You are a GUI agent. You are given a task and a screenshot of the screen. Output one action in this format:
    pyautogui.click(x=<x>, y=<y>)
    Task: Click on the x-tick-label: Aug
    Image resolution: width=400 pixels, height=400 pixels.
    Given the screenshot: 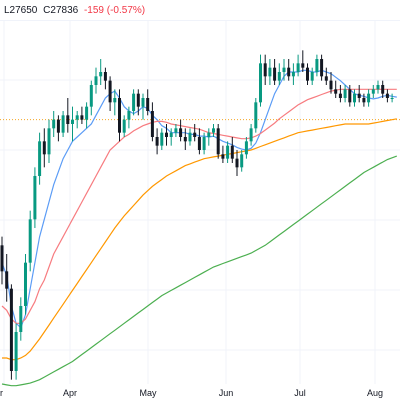 What is the action you would take?
    pyautogui.click(x=375, y=393)
    